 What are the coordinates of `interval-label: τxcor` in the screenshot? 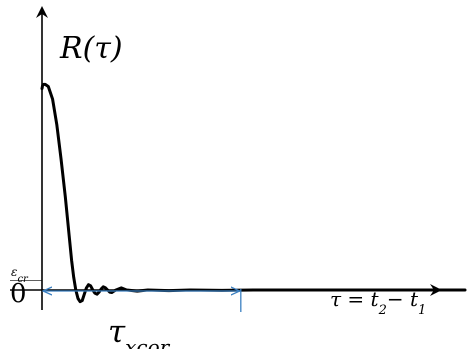 It's located at (139, 331).